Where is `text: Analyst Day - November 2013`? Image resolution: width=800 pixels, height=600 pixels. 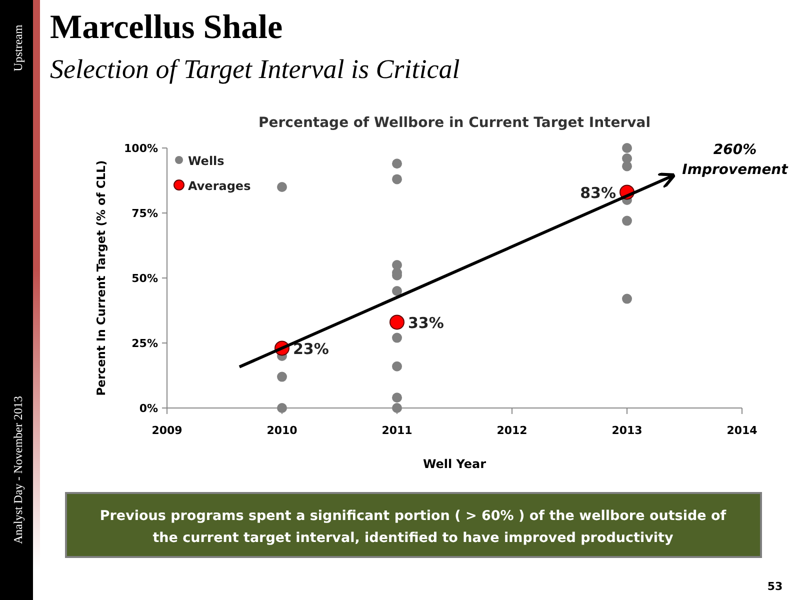
text: Analyst Day - November 2013 is located at coordinates (18, 470).